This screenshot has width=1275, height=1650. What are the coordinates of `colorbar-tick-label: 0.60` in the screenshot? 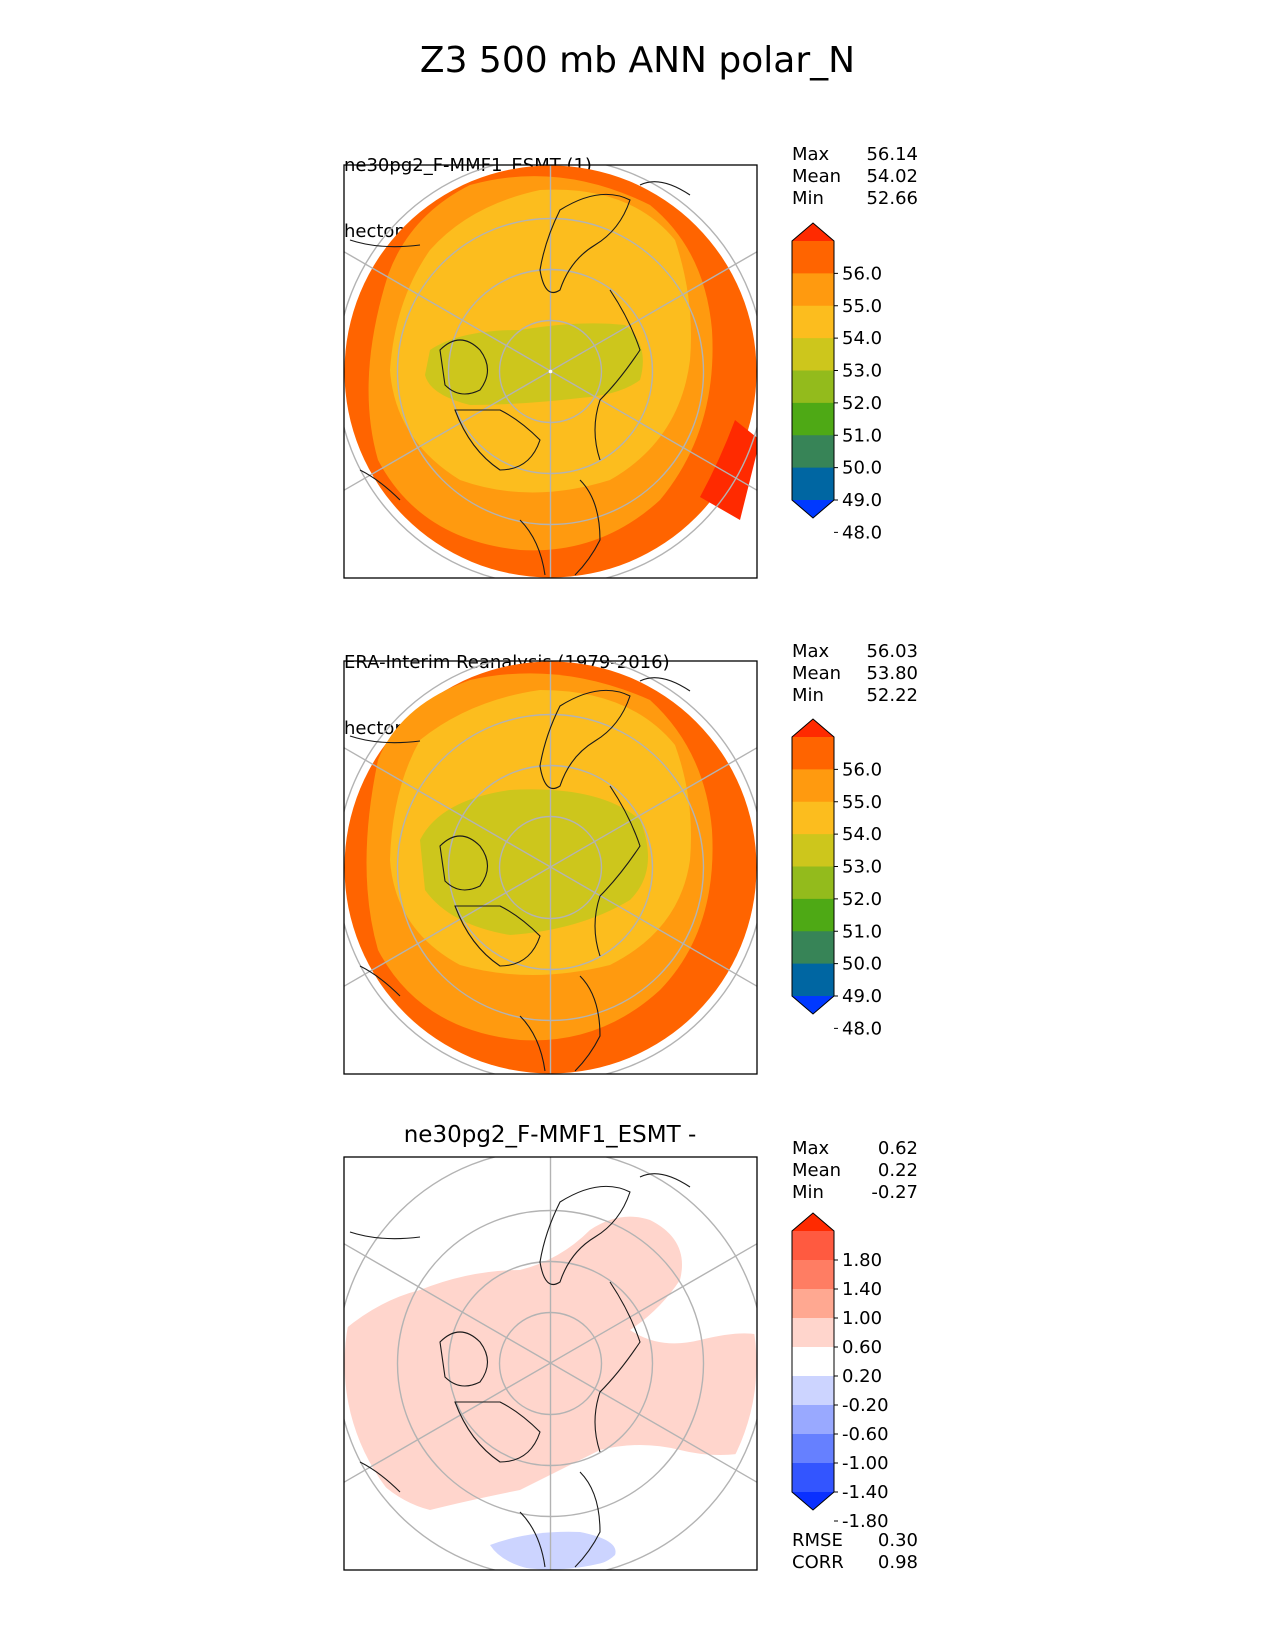 It's located at (862, 1347).